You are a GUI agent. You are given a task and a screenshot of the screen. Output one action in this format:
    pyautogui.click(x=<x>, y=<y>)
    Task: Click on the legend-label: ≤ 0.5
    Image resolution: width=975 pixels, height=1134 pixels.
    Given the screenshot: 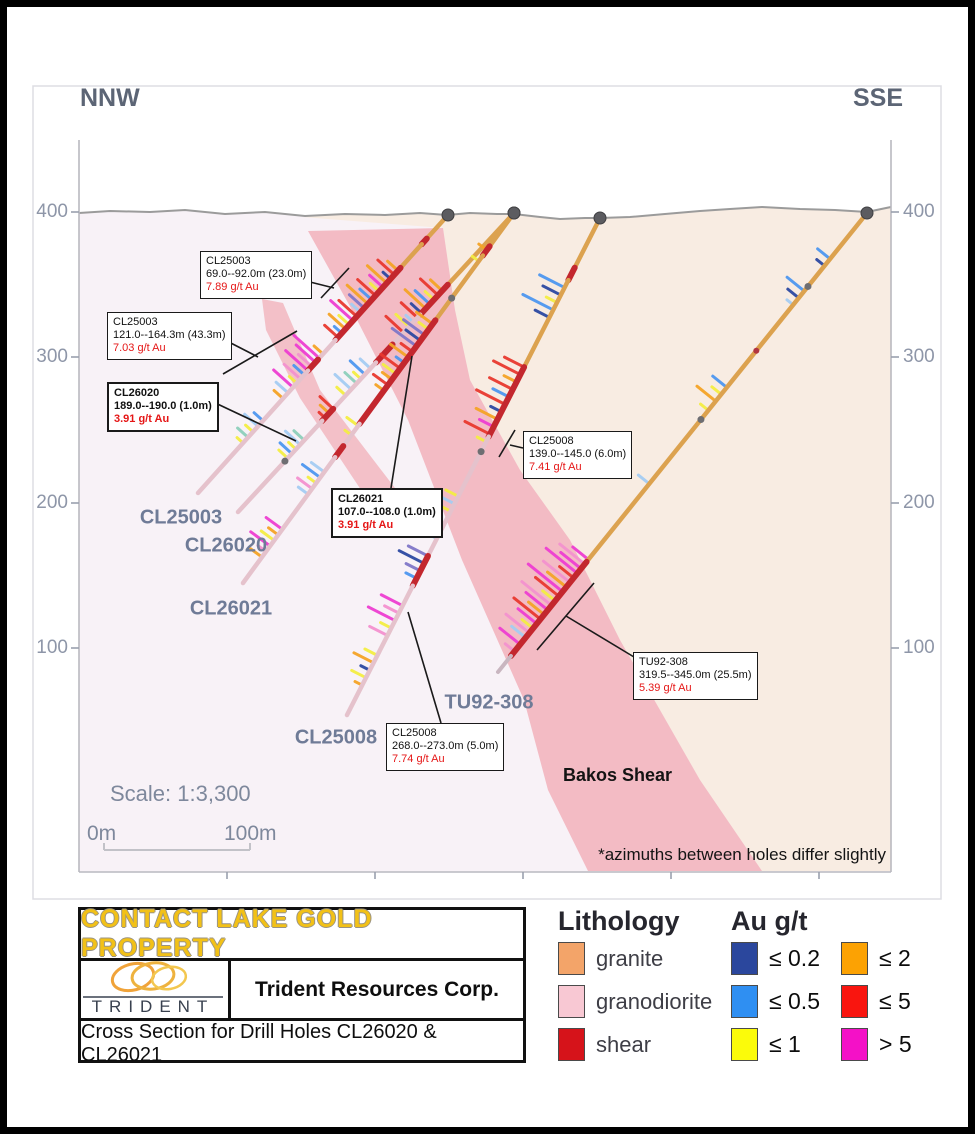 What is the action you would take?
    pyautogui.click(x=794, y=1001)
    